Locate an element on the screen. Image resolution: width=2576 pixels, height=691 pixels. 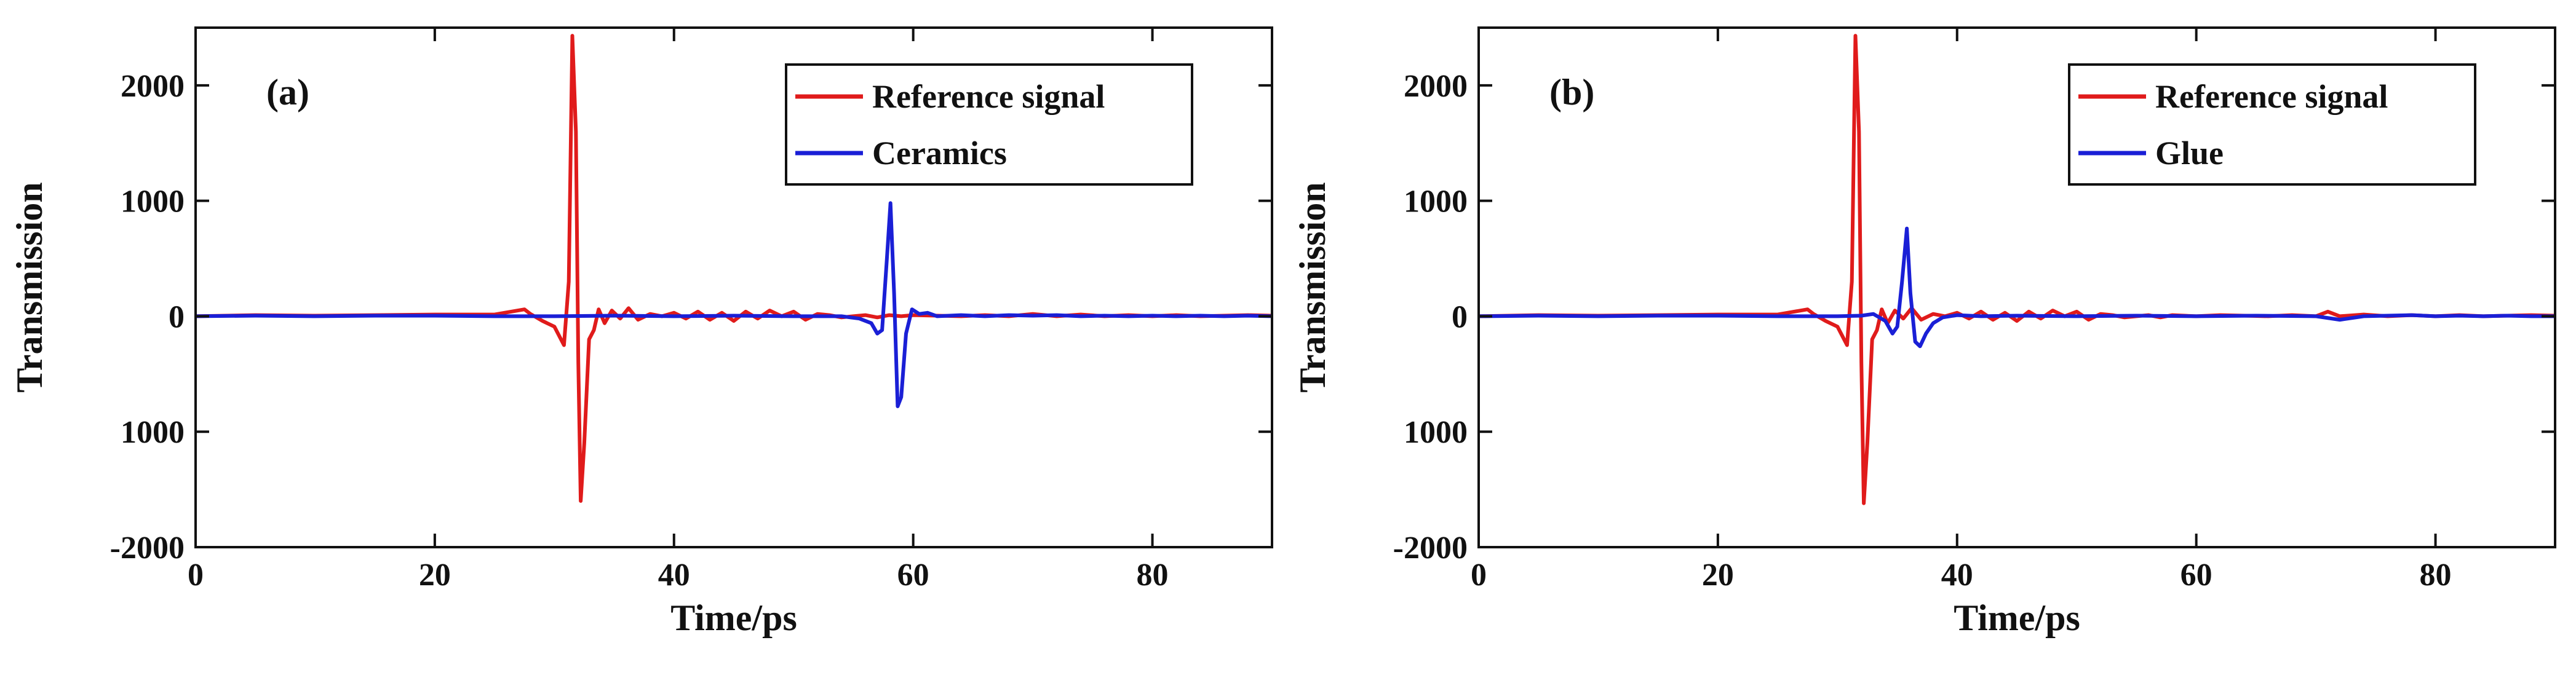
panel-label: (b) is located at coordinates (1571, 93).